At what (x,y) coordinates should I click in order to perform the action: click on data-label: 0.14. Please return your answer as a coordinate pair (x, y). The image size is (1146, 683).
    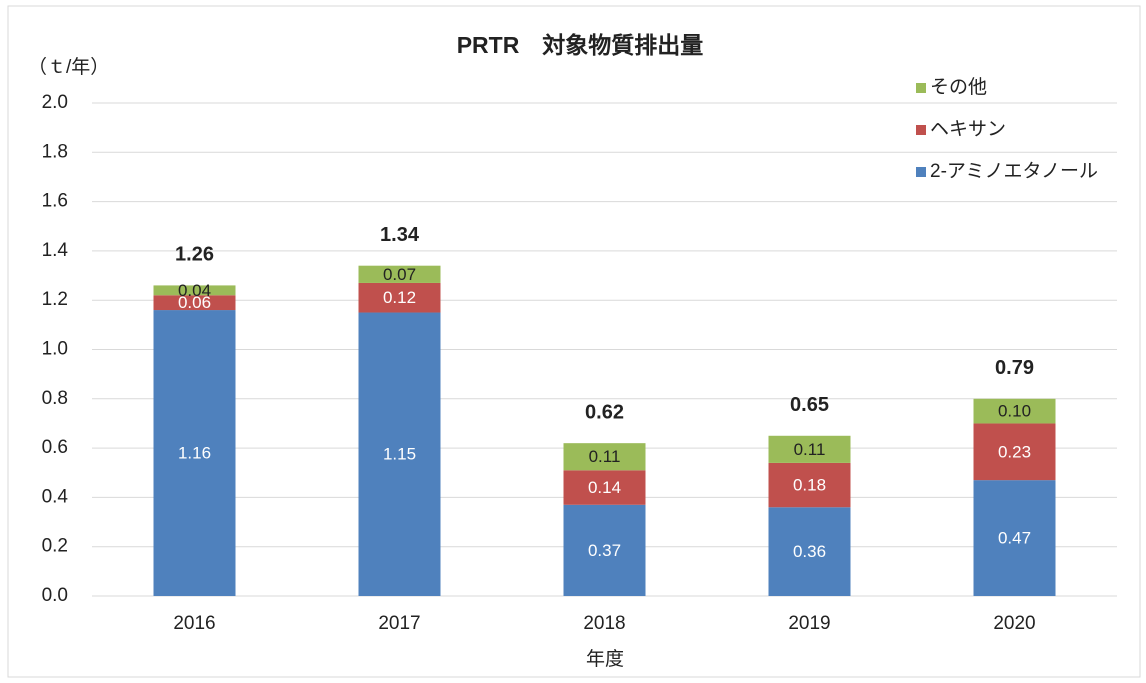
    Looking at the image, I should click on (604, 487).